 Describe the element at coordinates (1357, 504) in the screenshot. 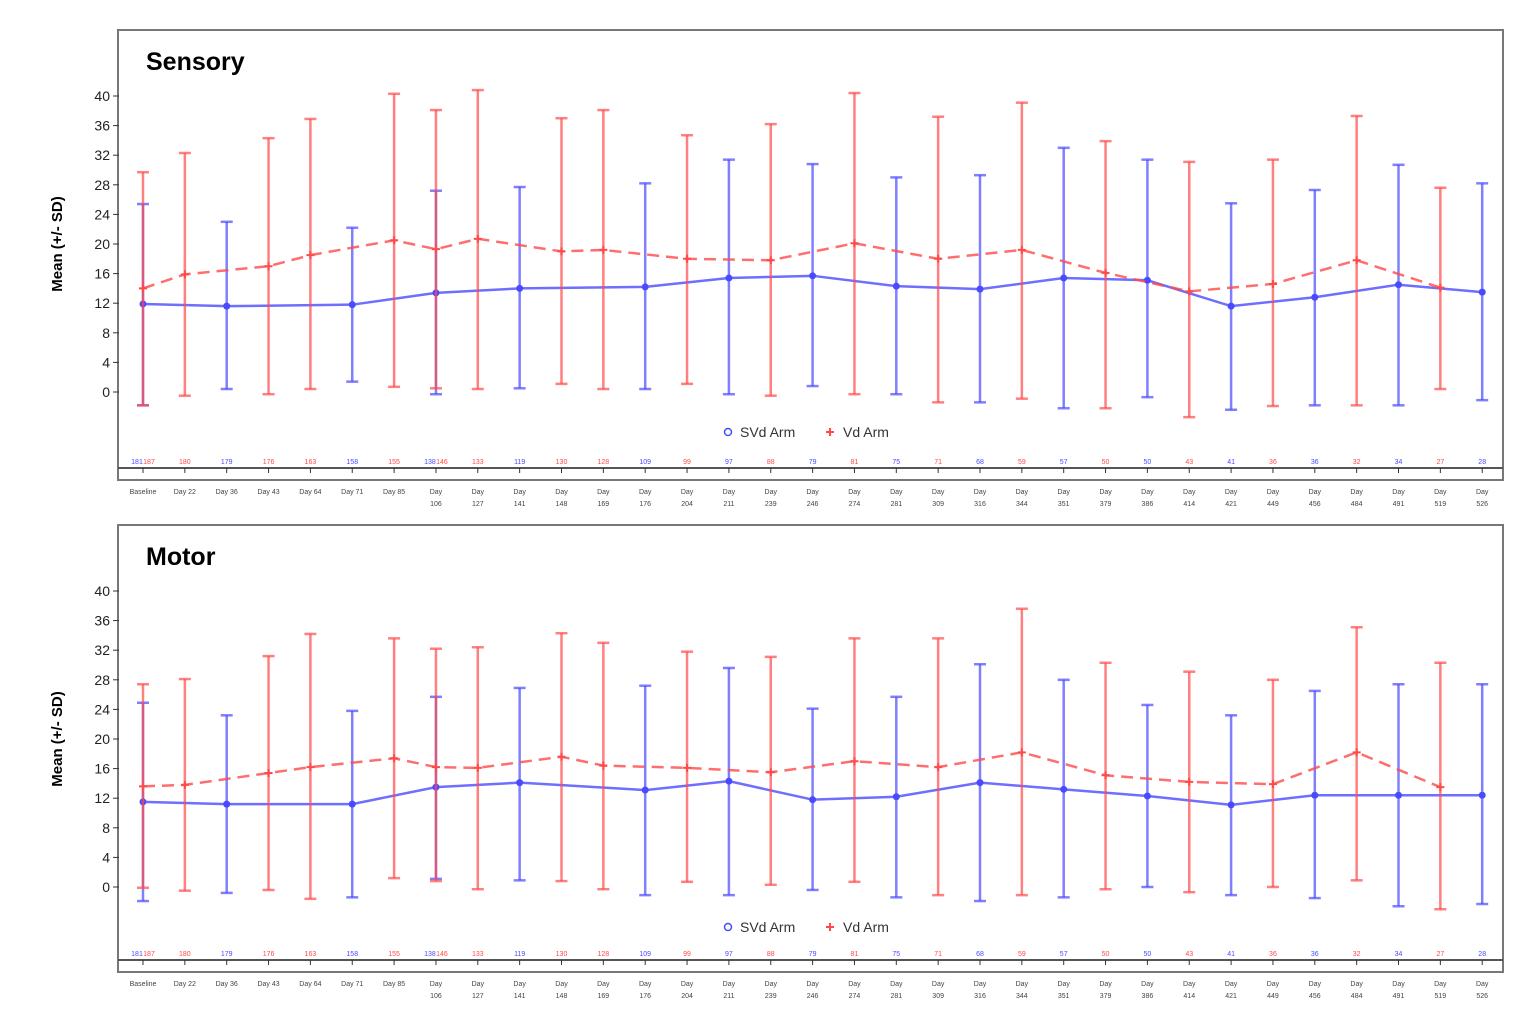

I see `x-tick-label-line: 484` at that location.